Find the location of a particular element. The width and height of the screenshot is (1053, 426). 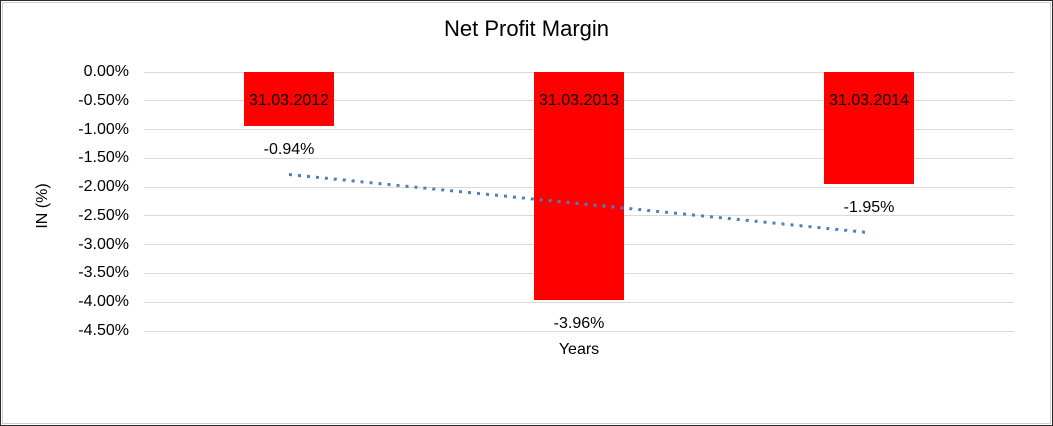

y-tick-label: -4.50% is located at coordinates (103, 330).